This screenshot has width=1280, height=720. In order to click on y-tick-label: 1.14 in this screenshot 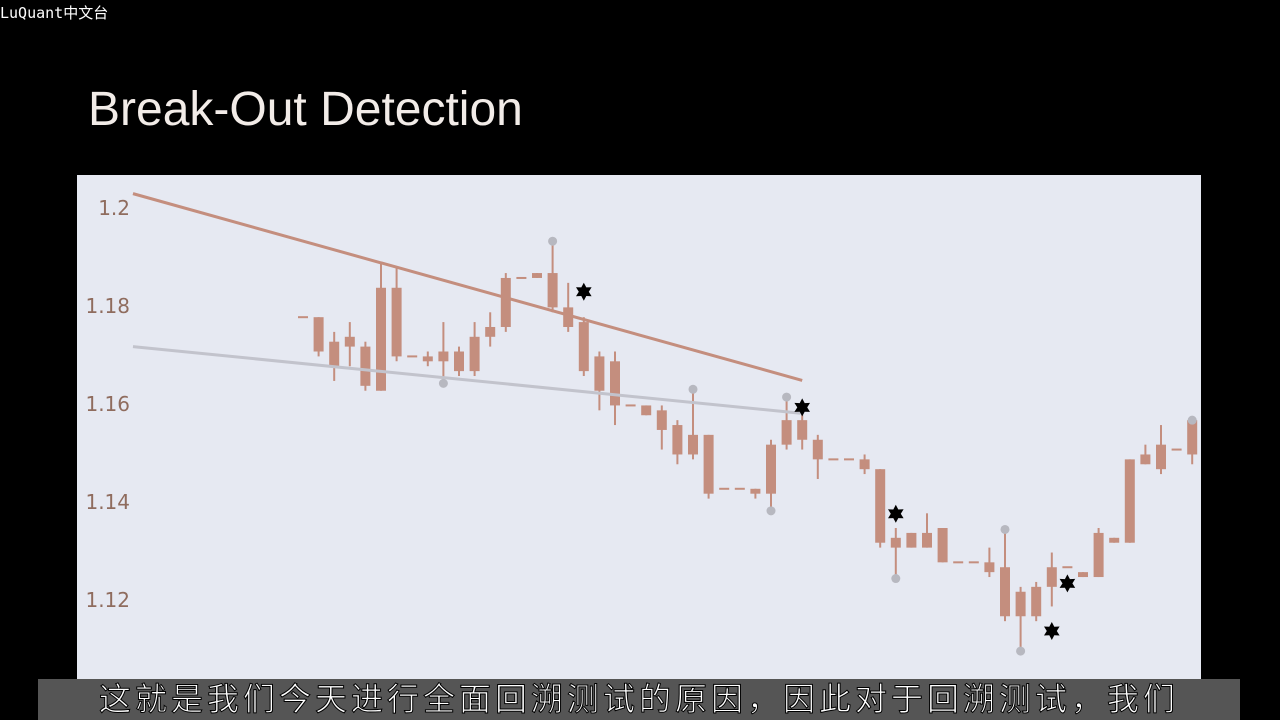, I will do `click(107, 502)`.